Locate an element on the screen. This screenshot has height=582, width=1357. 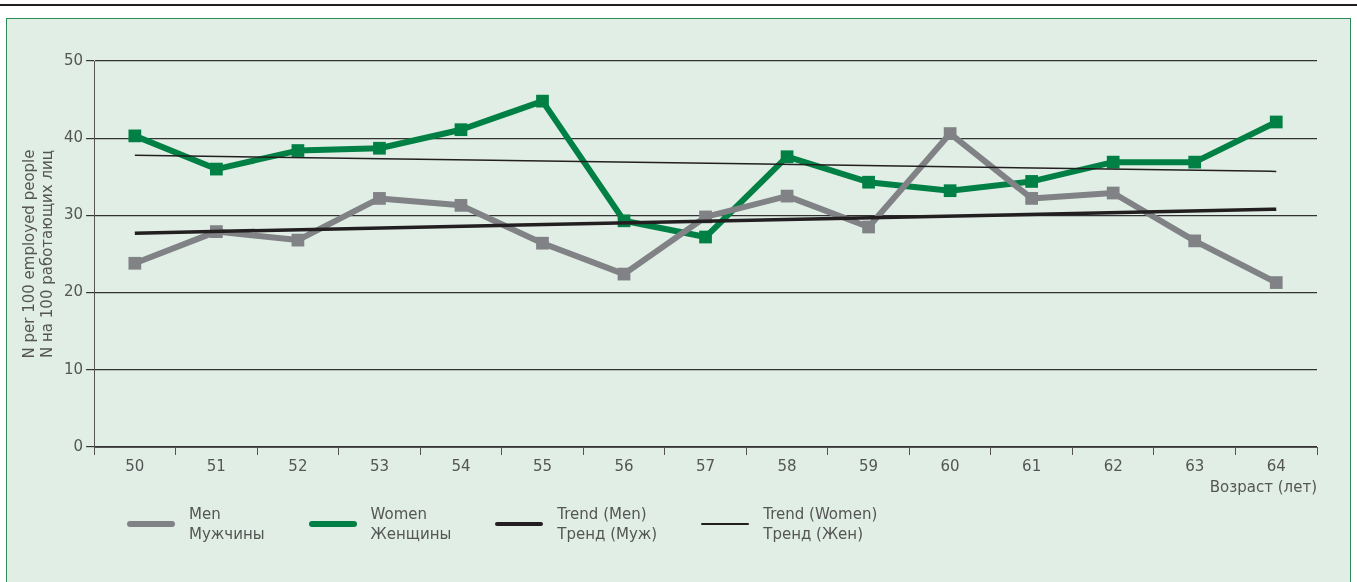
x-tick-label: 59 is located at coordinates (869, 465).